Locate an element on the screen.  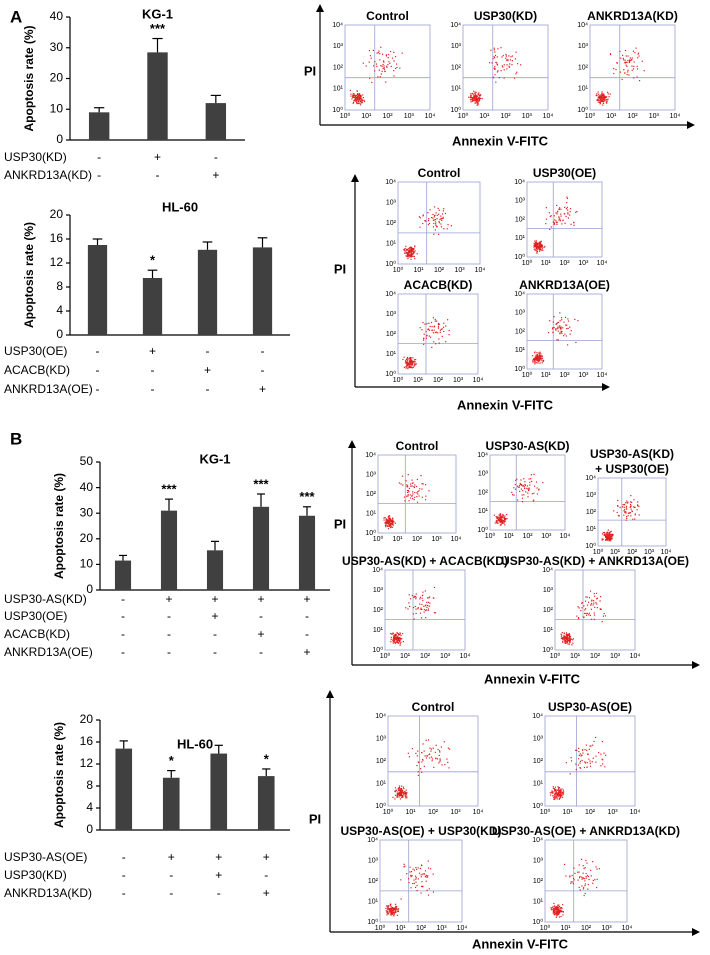
flow-y-tick-label: 10⁰ is located at coordinates (547, 650).